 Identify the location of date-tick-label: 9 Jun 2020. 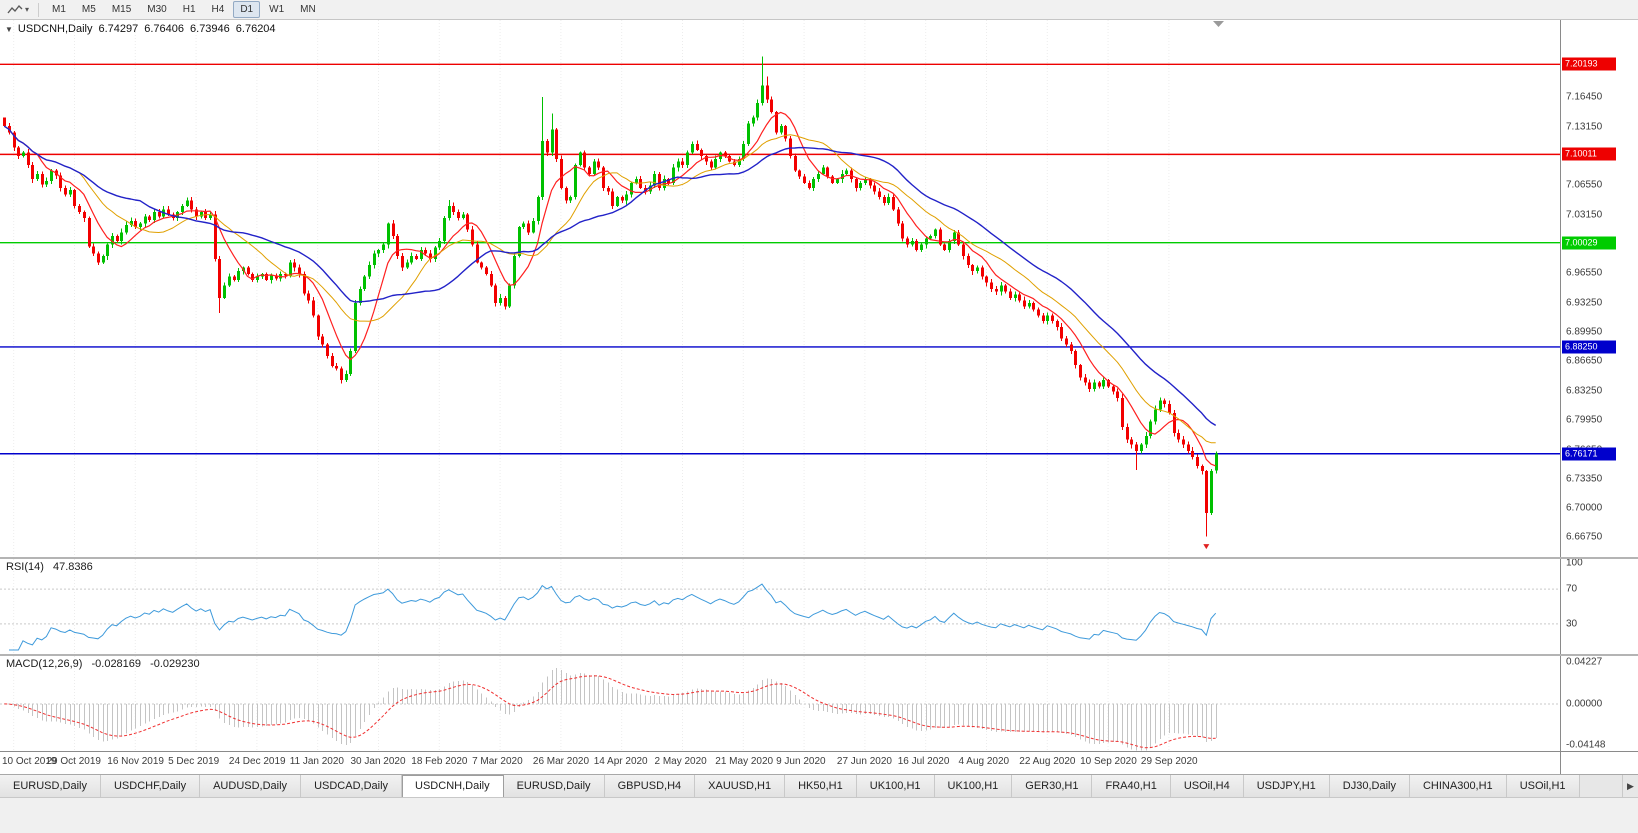
(801, 761).